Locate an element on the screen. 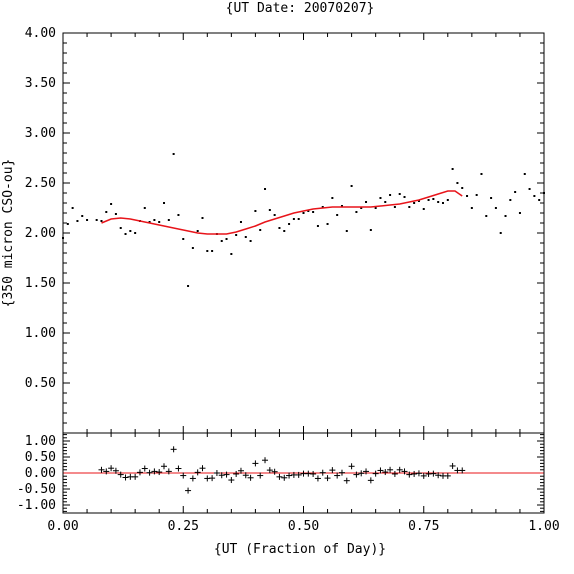 This screenshot has width=574, height=574. residual-x-tick-label: 0.75 is located at coordinates (423, 526).